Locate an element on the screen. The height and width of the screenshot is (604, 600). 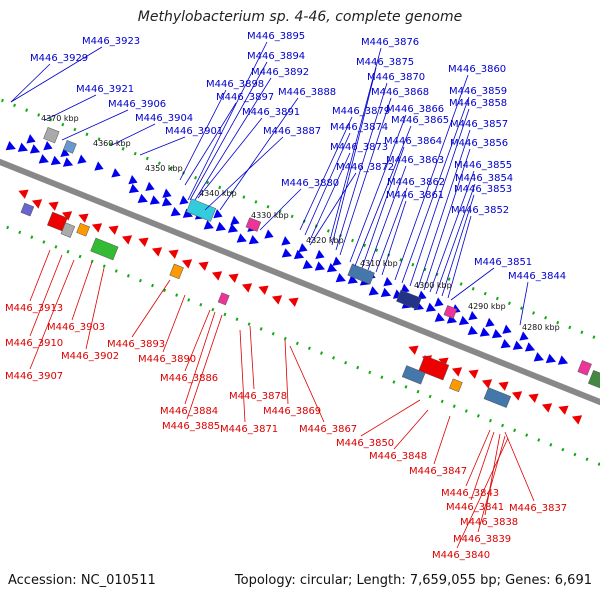
forward-gene-label: M446_3872 is located at coordinates (365, 167).